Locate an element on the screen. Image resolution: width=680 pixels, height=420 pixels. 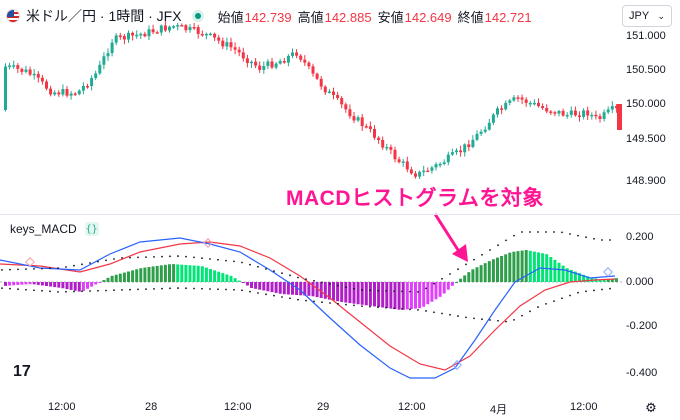
curly-braces-icon: {} is located at coordinates (91, 229).